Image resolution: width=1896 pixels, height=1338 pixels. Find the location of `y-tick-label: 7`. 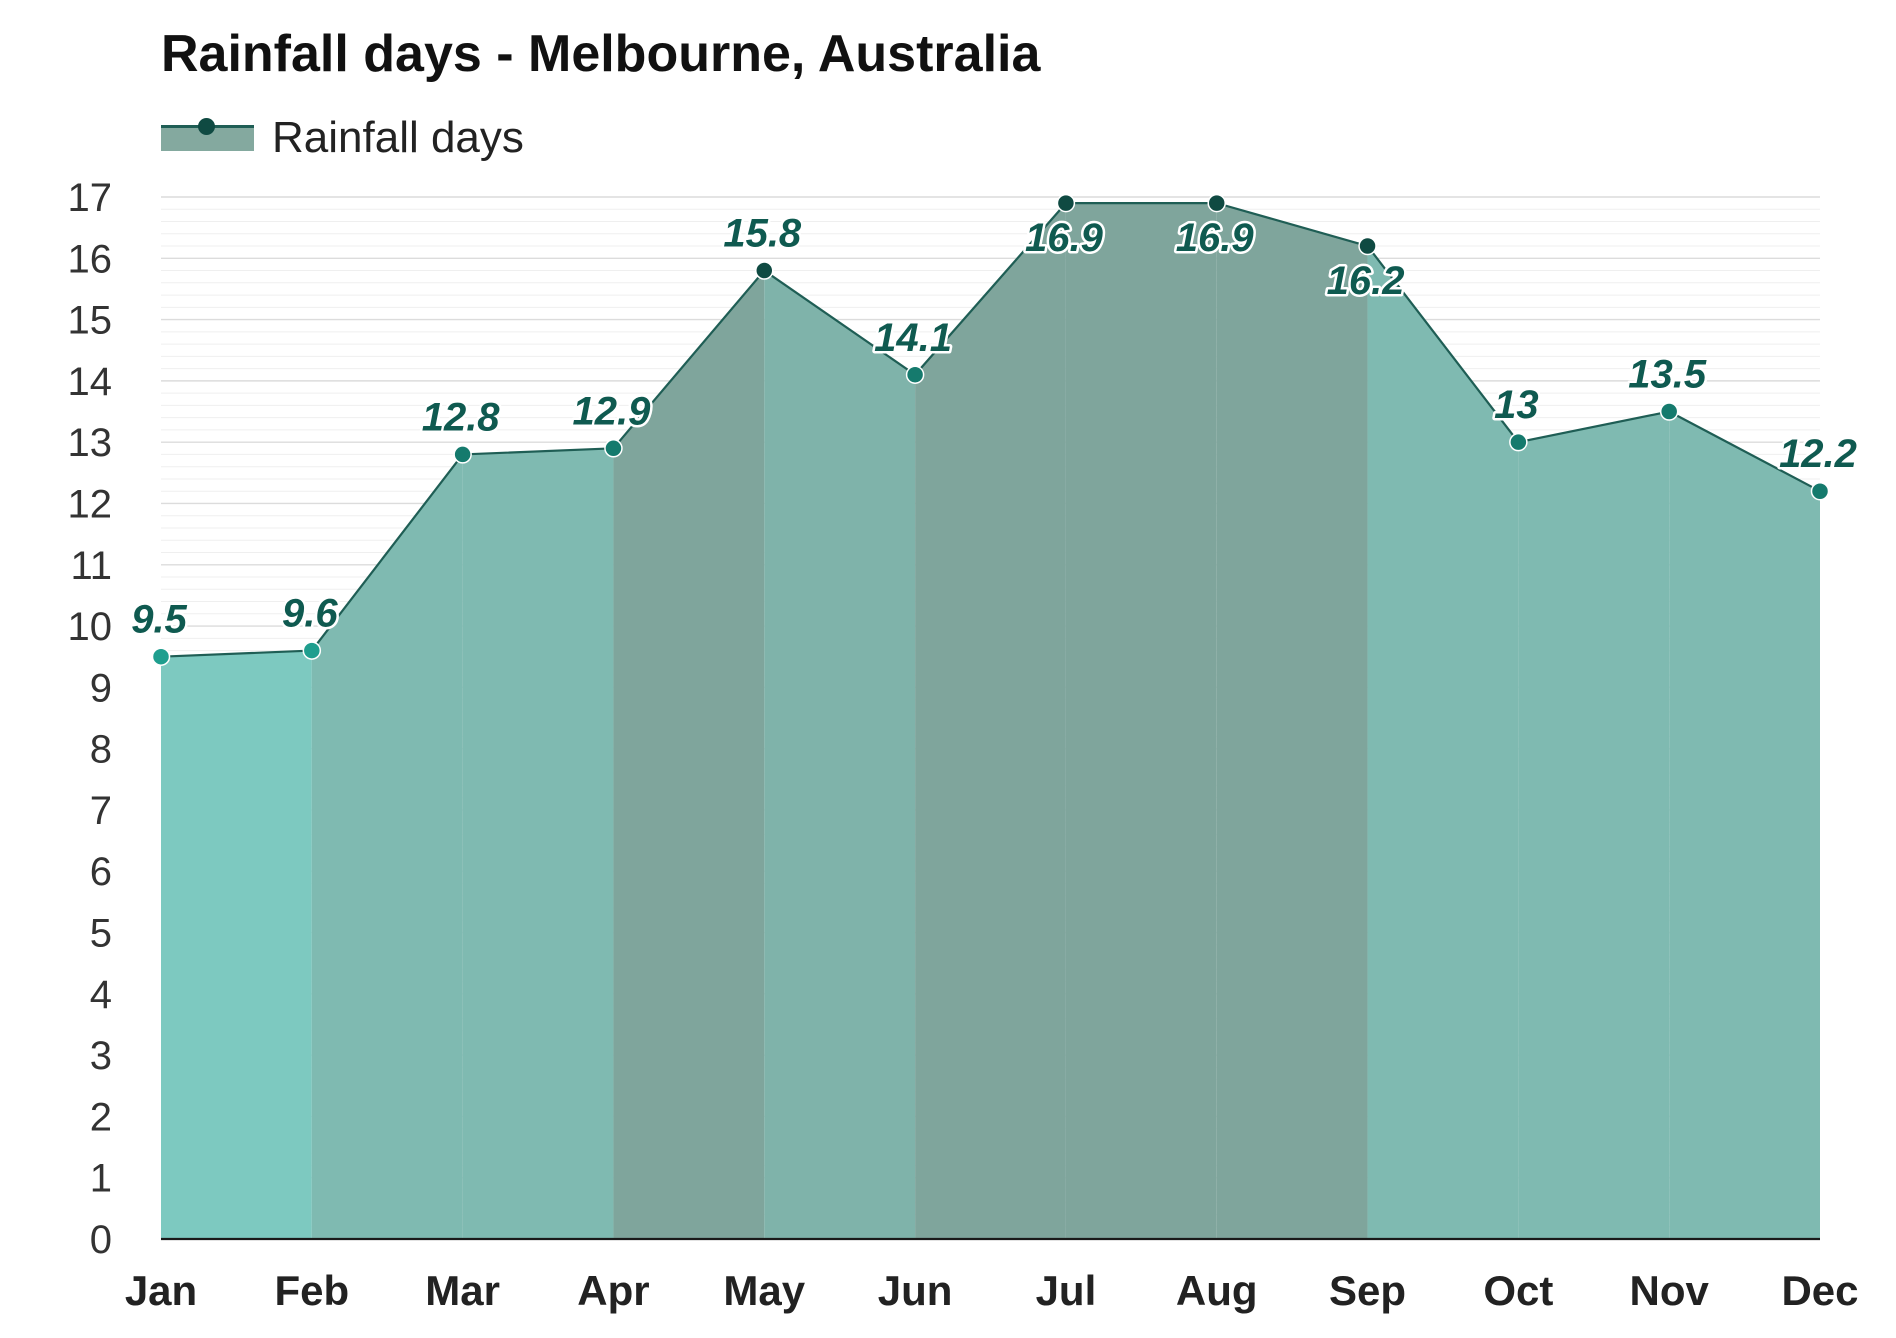

y-tick-label: 7 is located at coordinates (101, 811).